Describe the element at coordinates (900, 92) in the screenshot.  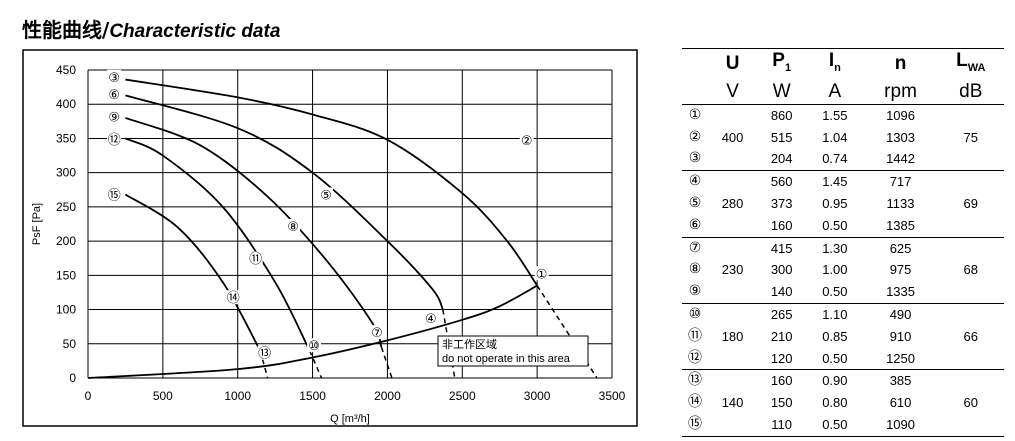
I see `header-unit: rpm` at that location.